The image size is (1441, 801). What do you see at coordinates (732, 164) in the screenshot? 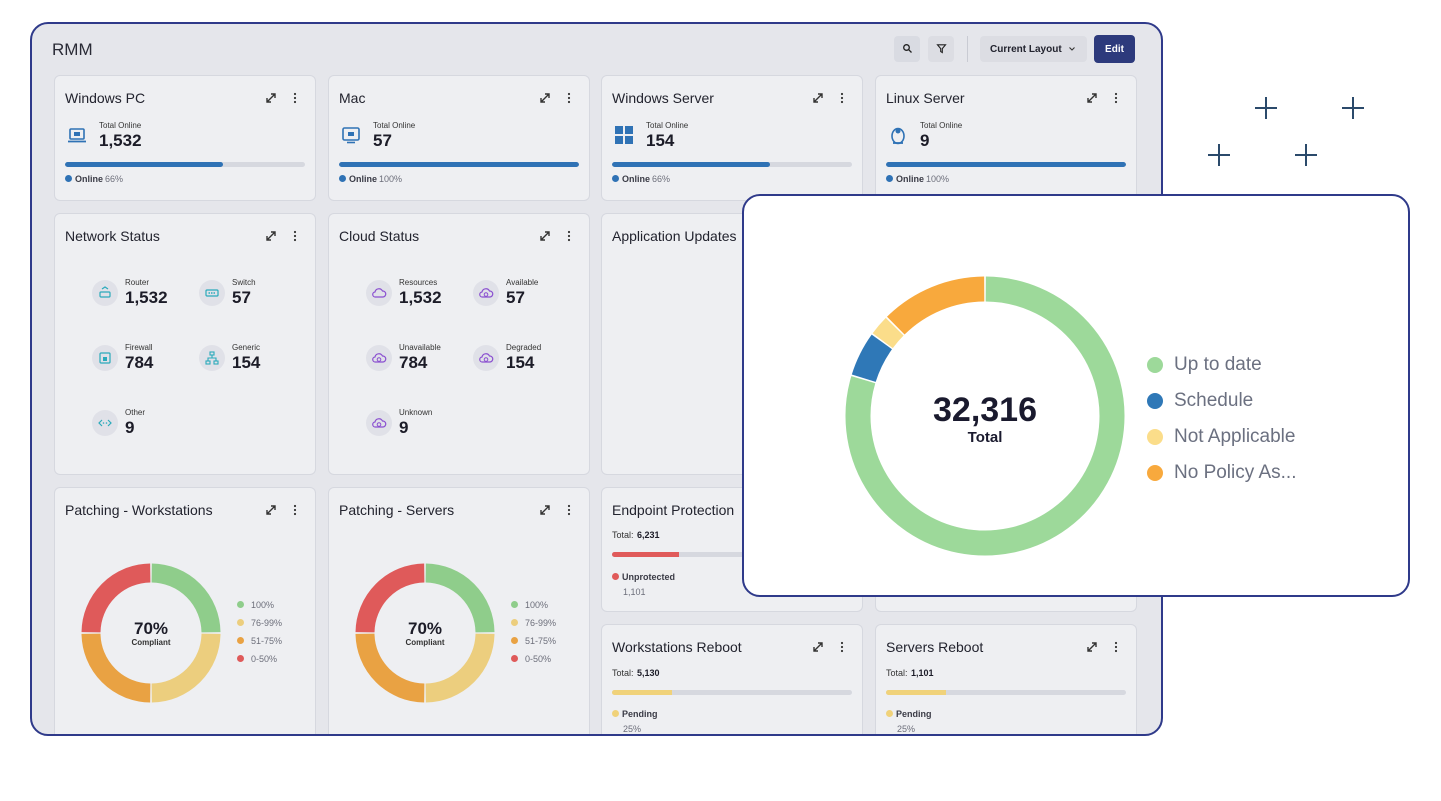
I see `progress-track` at bounding box center [732, 164].